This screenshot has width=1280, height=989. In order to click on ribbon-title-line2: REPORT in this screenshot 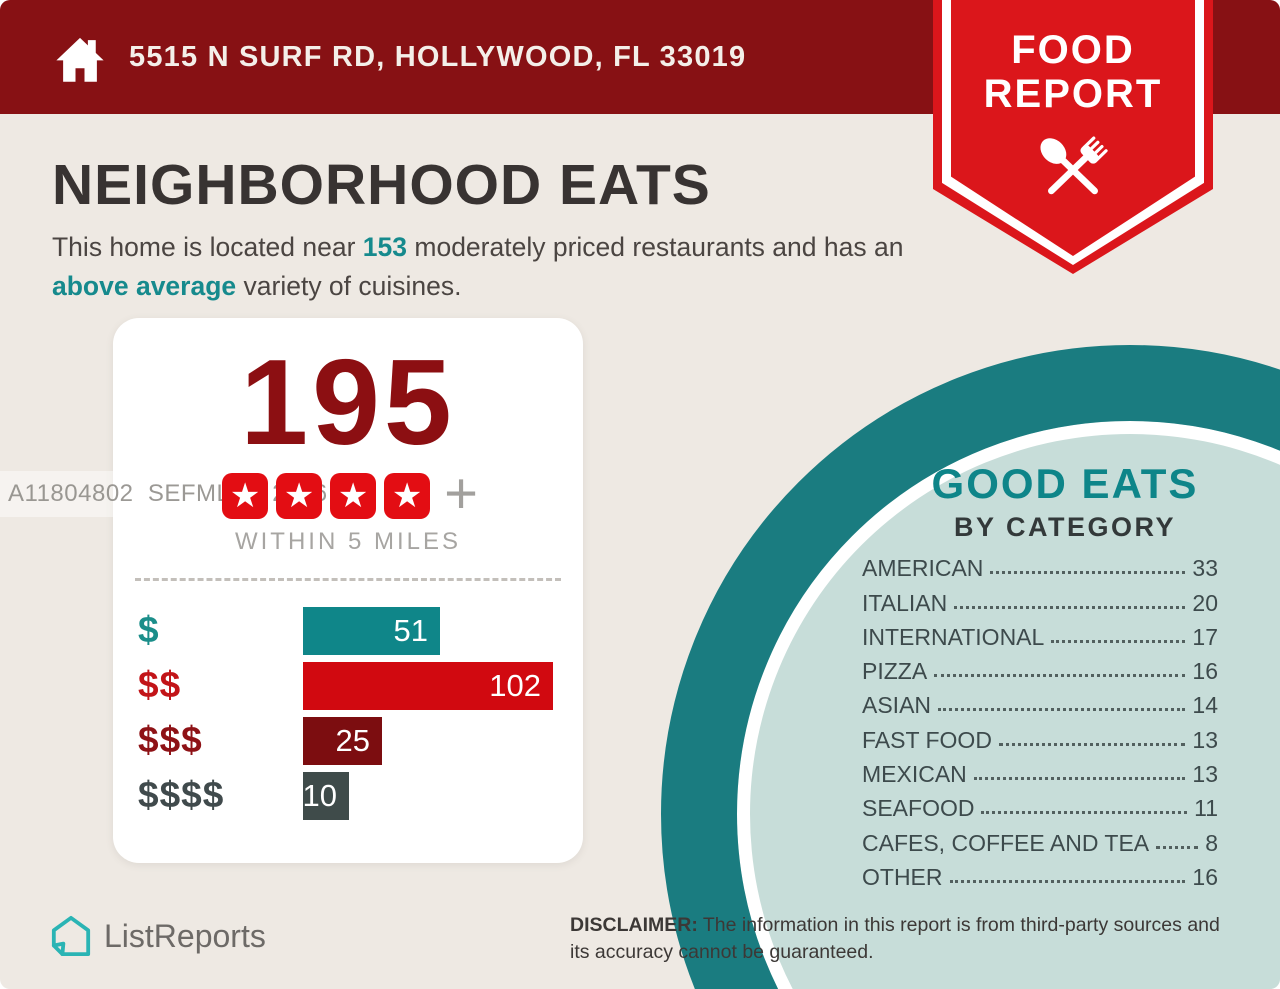, I will do `click(1073, 94)`.